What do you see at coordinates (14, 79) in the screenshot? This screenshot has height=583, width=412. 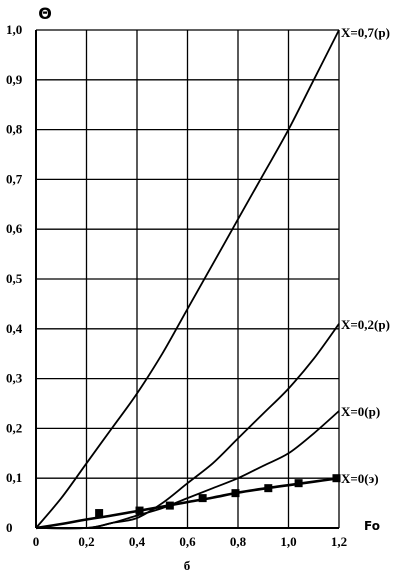 I see `y-tick-label: 0,9` at bounding box center [14, 79].